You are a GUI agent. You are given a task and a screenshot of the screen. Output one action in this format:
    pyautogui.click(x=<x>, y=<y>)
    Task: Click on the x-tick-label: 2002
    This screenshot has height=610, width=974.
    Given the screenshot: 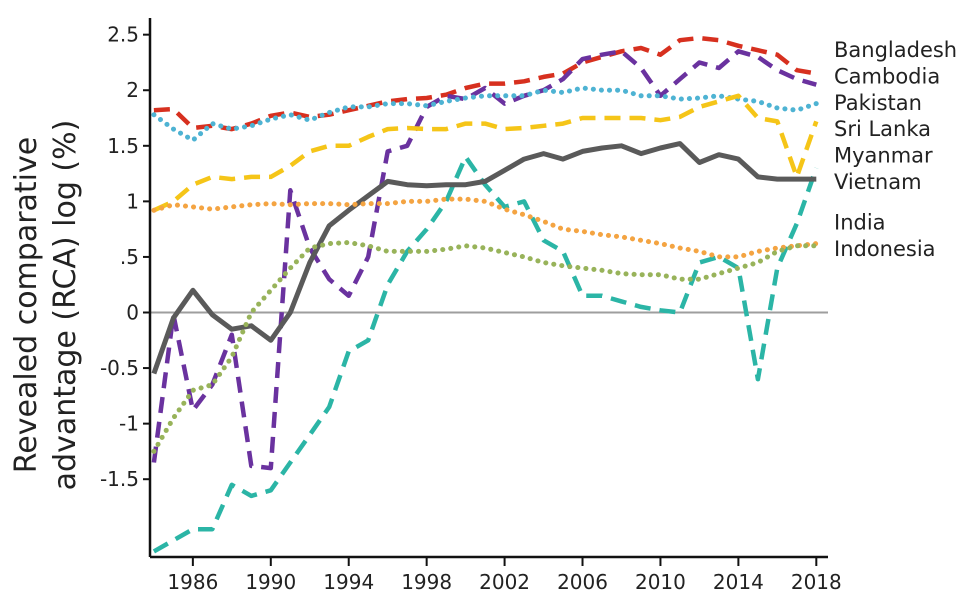 What is the action you would take?
    pyautogui.click(x=504, y=582)
    